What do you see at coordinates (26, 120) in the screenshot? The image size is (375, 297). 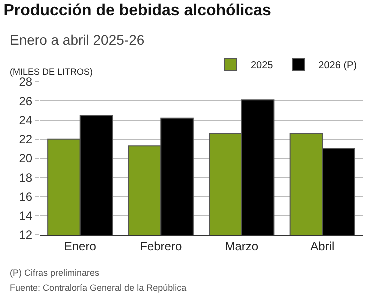 I see `y-tick-label: 24` at bounding box center [26, 120].